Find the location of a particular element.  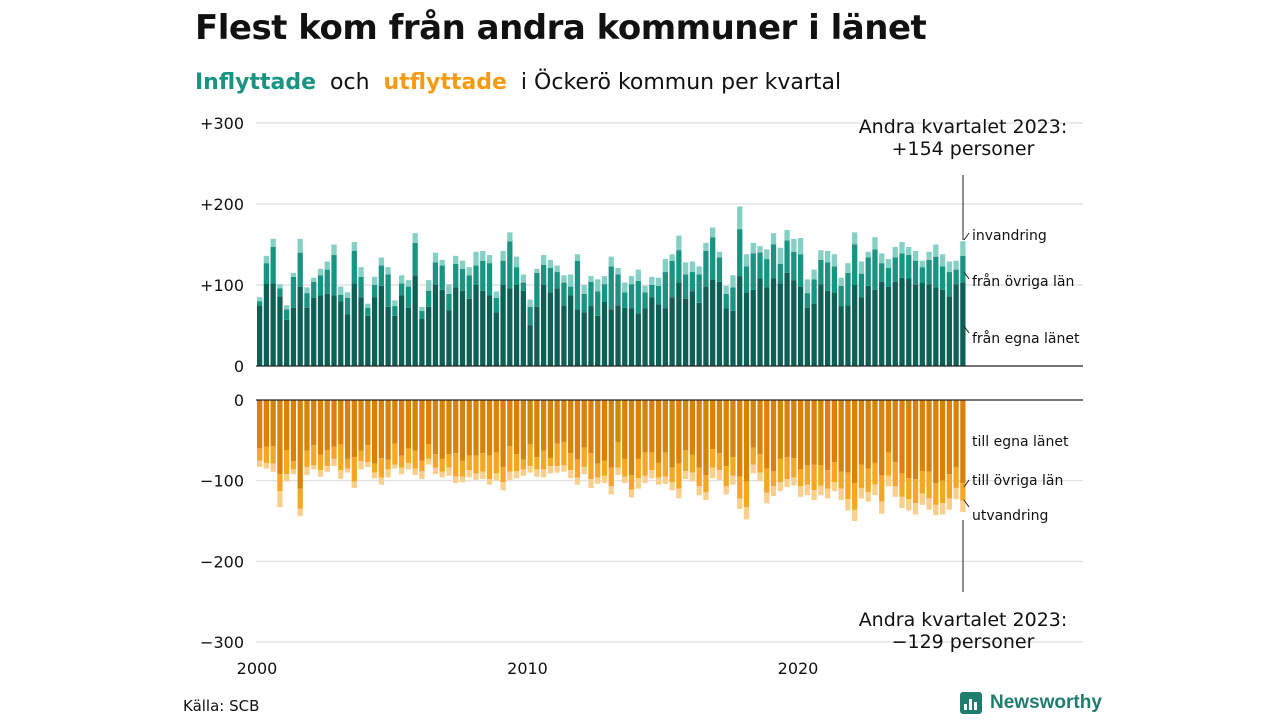

newsworthy-icon is located at coordinates (971, 703).